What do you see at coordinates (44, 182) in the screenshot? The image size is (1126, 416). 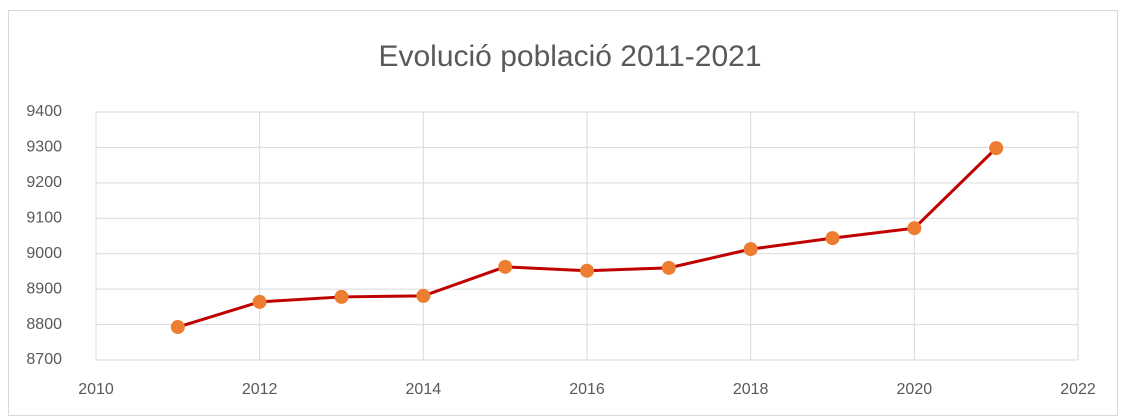 I see `y-tick-label: 9200` at bounding box center [44, 182].